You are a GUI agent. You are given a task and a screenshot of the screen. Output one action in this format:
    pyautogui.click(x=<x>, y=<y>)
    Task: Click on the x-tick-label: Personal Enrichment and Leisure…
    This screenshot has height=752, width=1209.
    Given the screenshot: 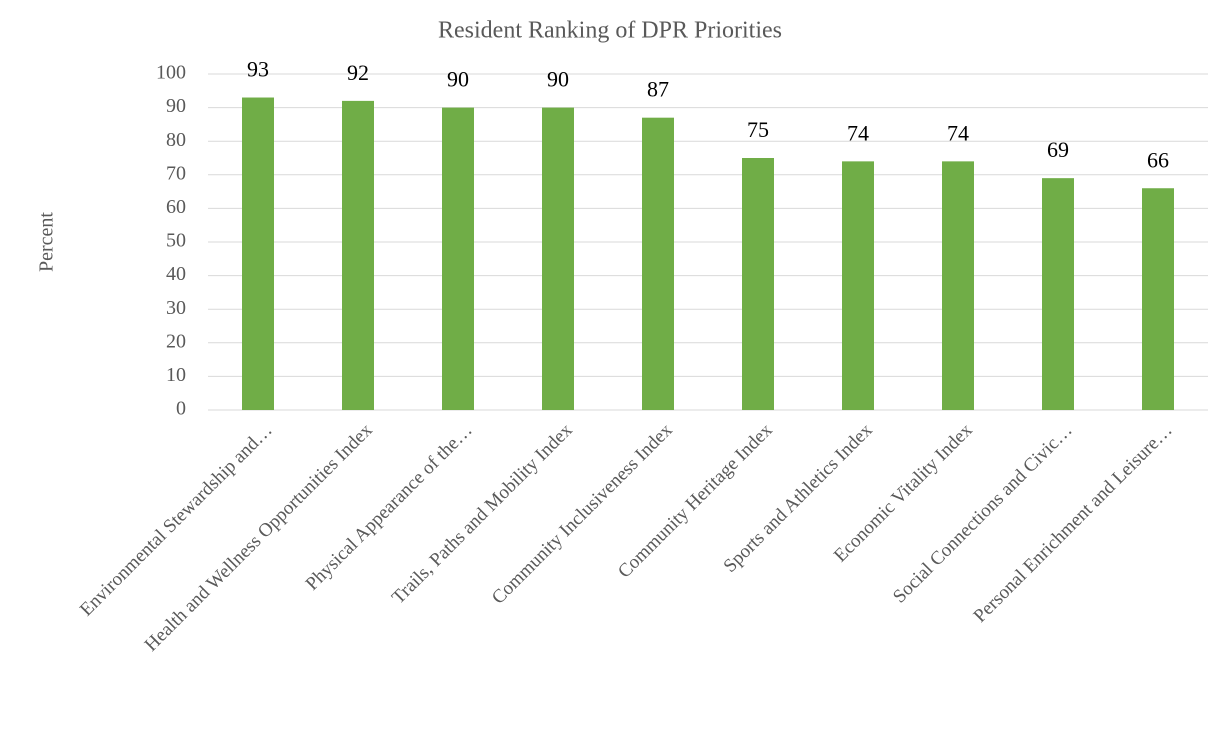 What is the action you would take?
    pyautogui.click(x=1073, y=523)
    